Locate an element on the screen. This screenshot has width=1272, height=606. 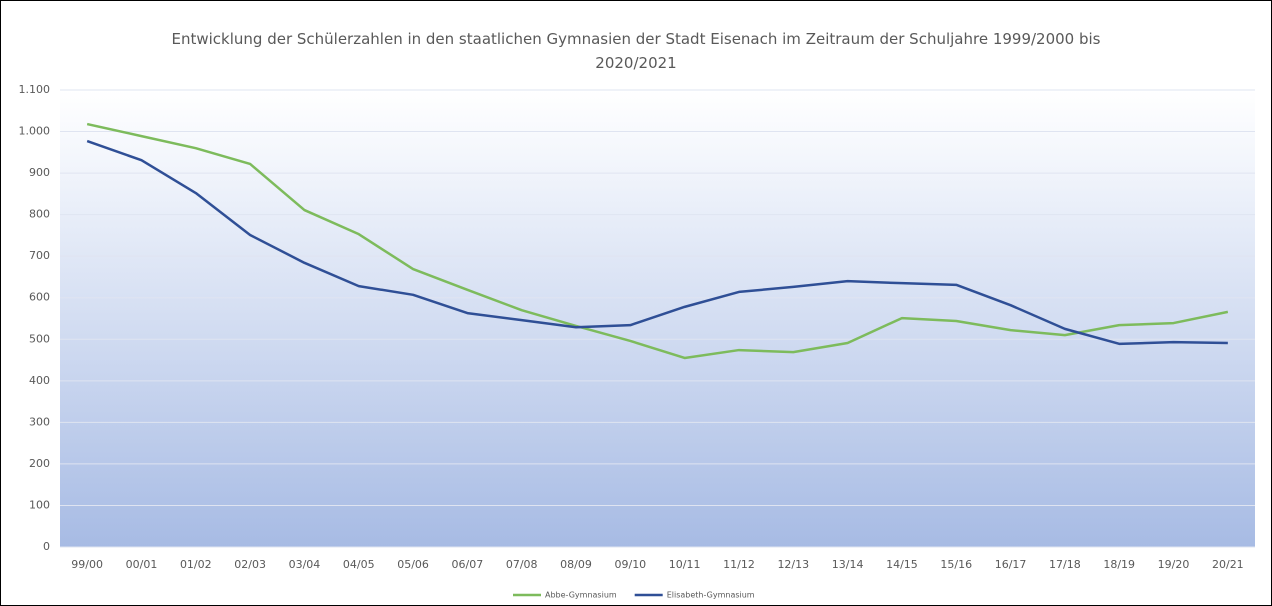
x-tick-label: 02/03 is located at coordinates (250, 564).